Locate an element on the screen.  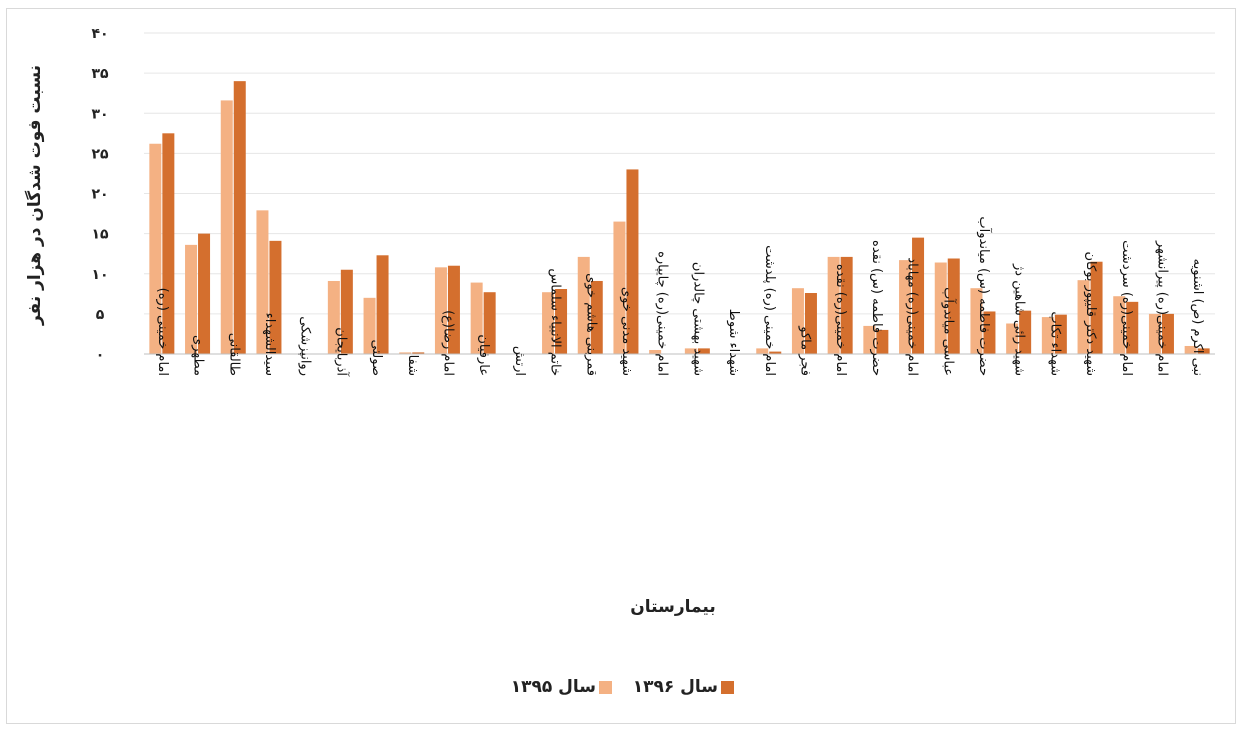
x-tick-label: حضرت فاطمه (س) میاندوآب is located at coordinates (984, 296).